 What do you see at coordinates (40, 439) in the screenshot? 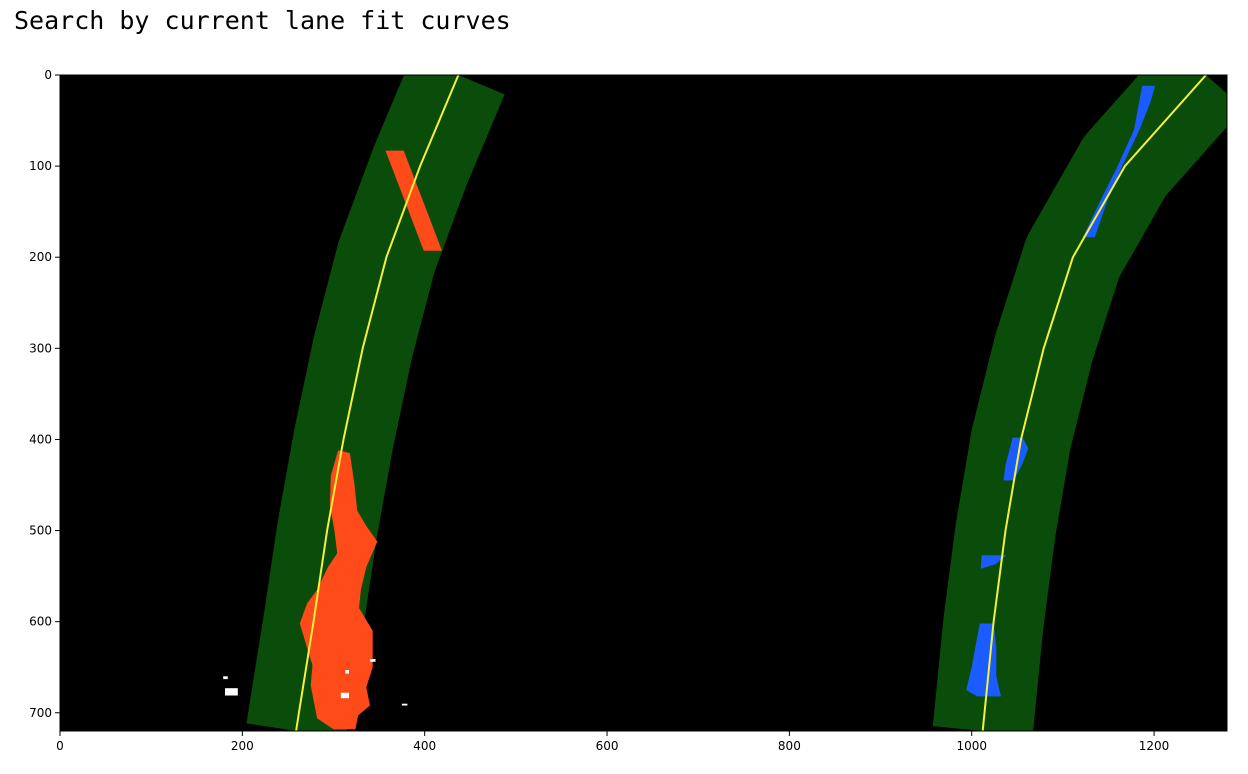
I see `y-tick-label: 400` at bounding box center [40, 439].